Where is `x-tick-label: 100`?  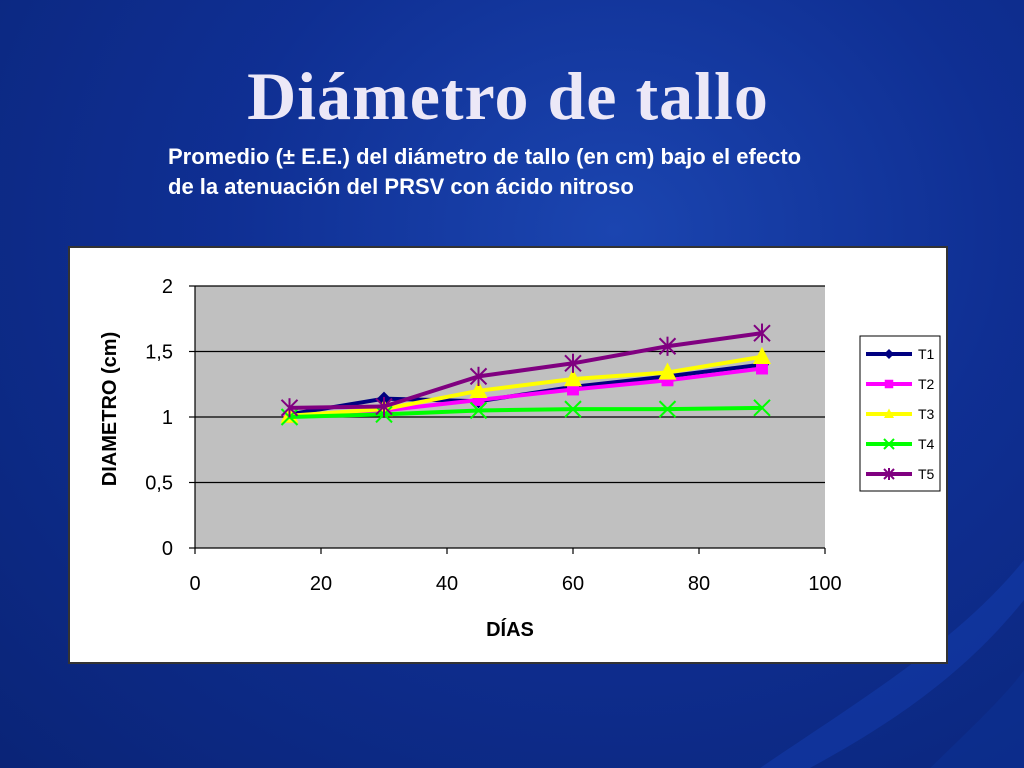 x-tick-label: 100 is located at coordinates (824, 584).